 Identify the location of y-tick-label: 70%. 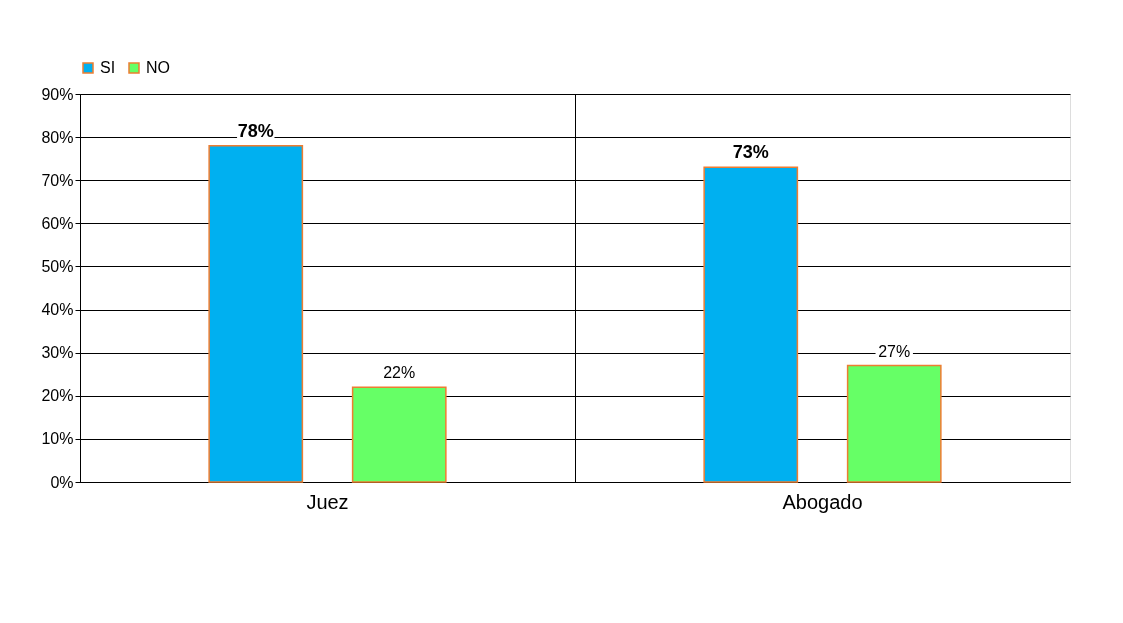
(57, 180).